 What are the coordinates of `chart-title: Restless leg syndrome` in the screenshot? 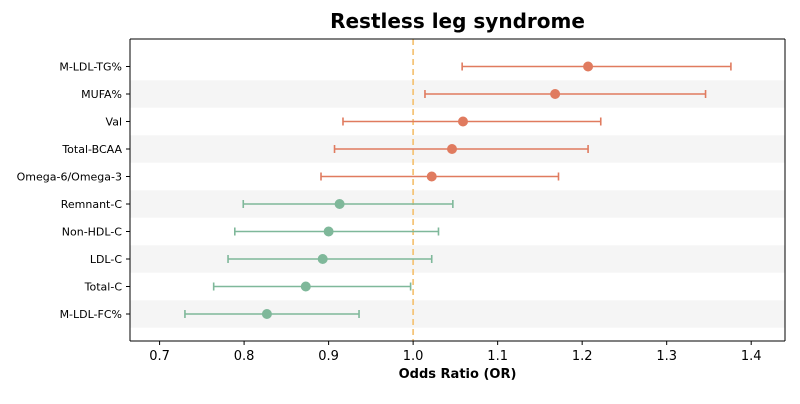 It's located at (457, 21).